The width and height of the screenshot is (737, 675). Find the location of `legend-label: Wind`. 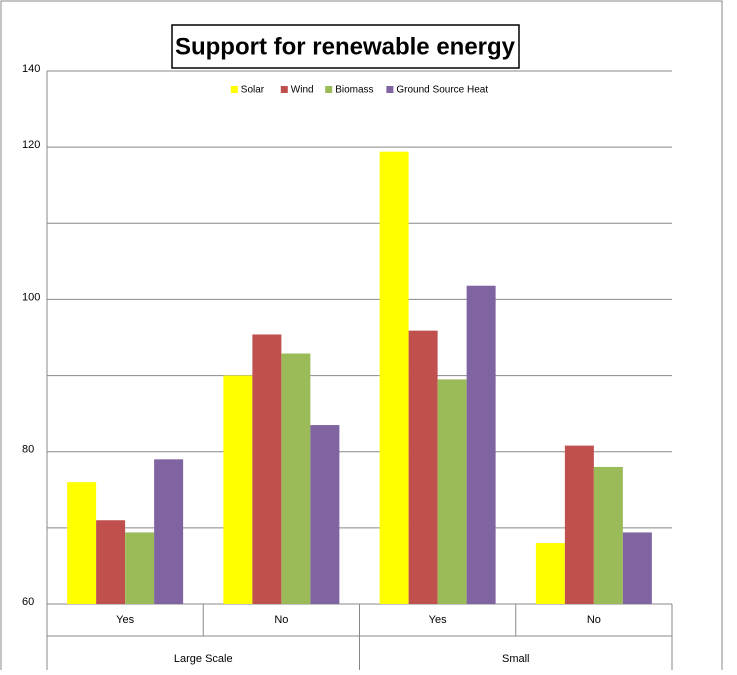

legend-label: Wind is located at coordinates (302, 90).